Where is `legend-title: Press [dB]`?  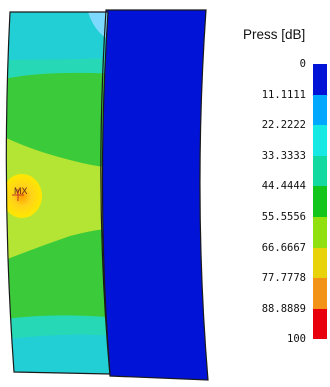 legend-title: Press [dB] is located at coordinates (274, 34).